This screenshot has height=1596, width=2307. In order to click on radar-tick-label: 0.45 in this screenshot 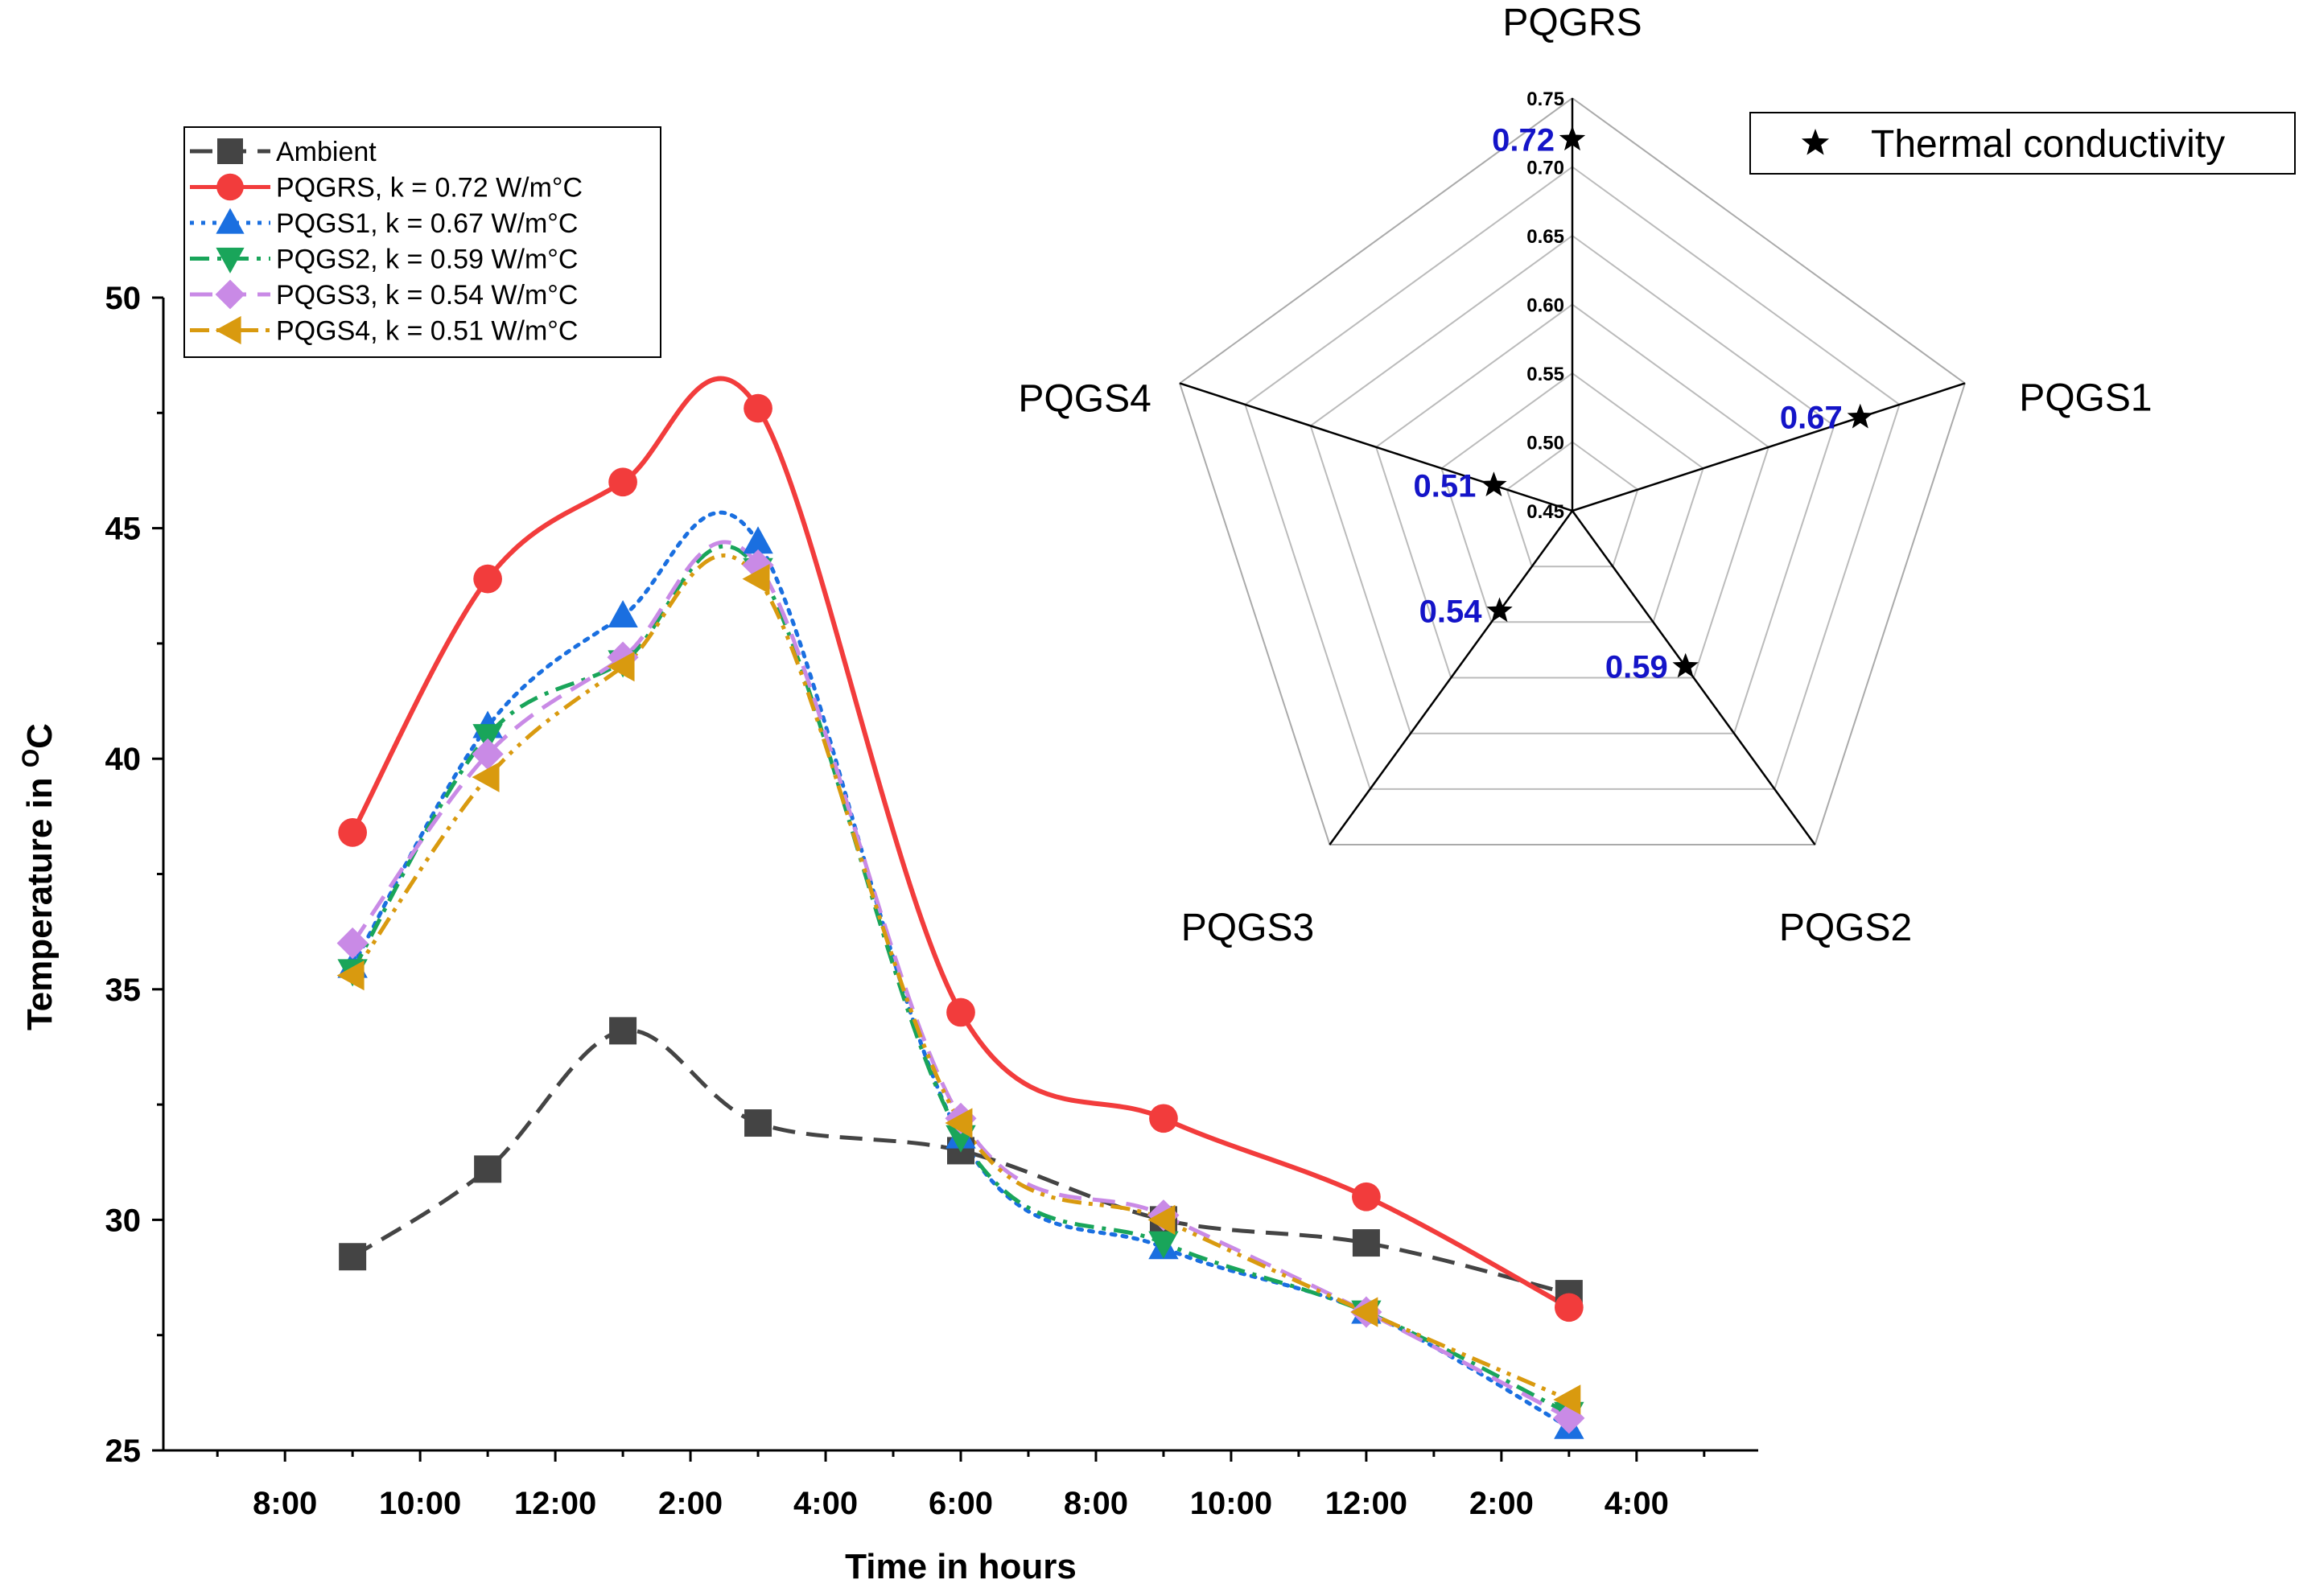, I will do `click(1545, 512)`.